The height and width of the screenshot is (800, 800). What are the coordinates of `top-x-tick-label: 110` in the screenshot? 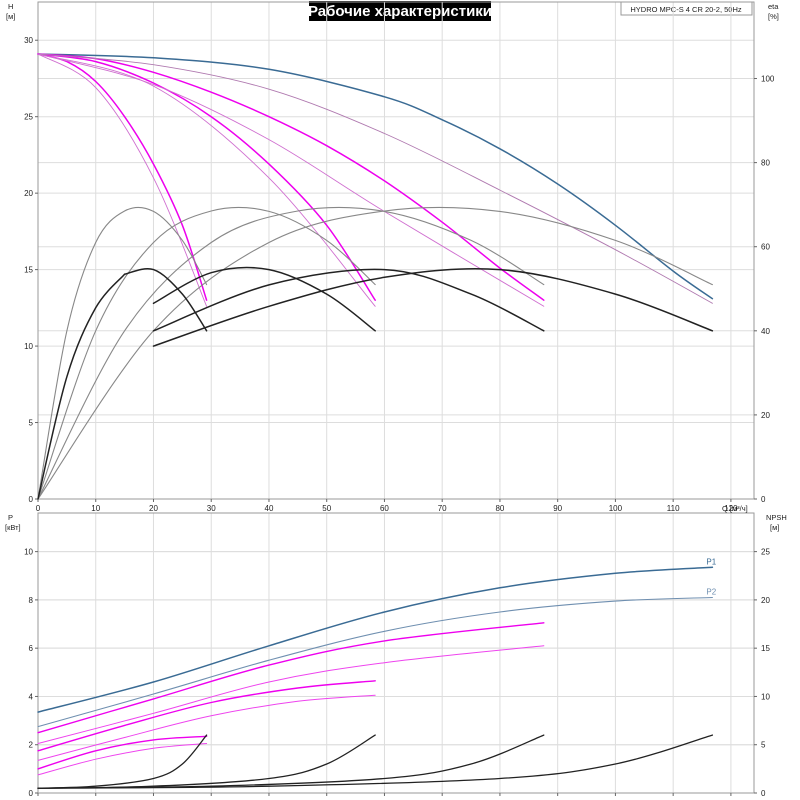 It's located at (673, 508).